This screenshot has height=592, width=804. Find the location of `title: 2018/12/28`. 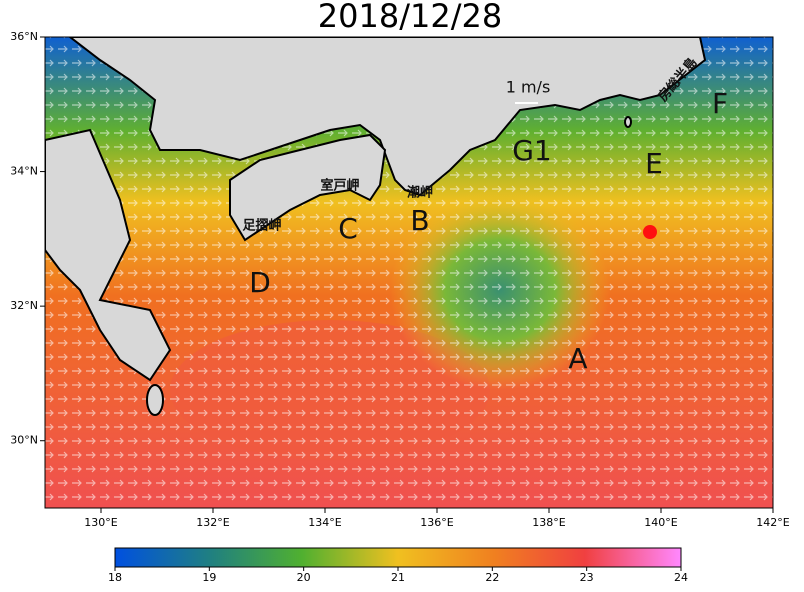

title: 2018/12/28 is located at coordinates (410, 17).